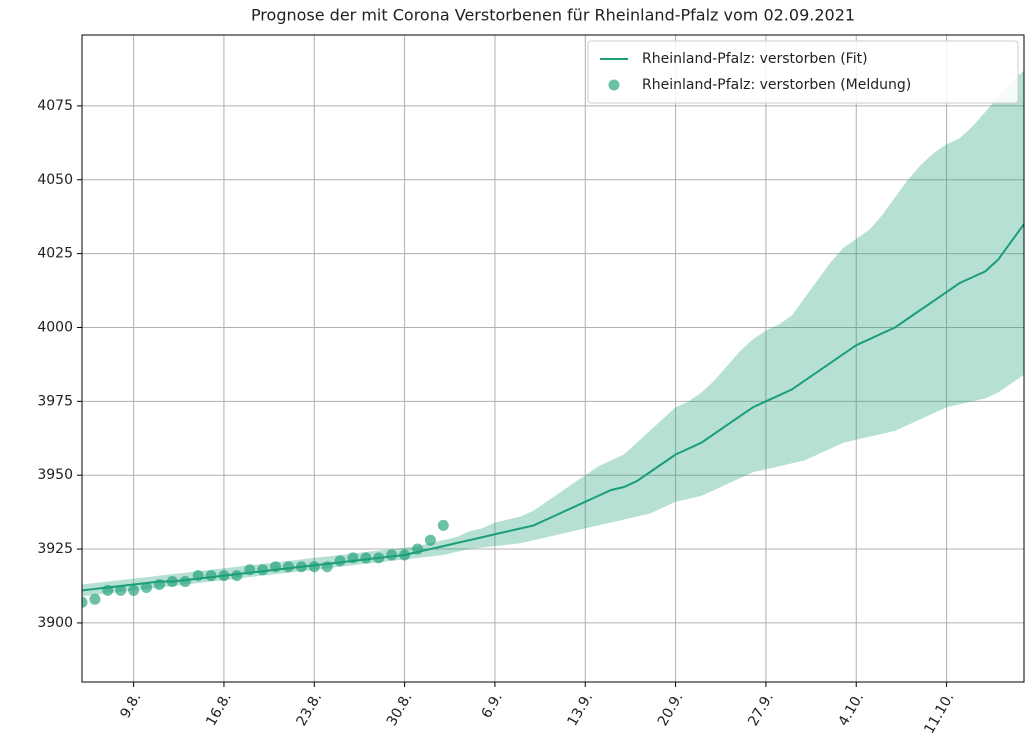 Image resolution: width=1026 pixels, height=754 pixels. What do you see at coordinates (776, 85) in the screenshot?
I see `legend-label: Rheinland-Pfalz: verstorben (Meldung)` at bounding box center [776, 85].